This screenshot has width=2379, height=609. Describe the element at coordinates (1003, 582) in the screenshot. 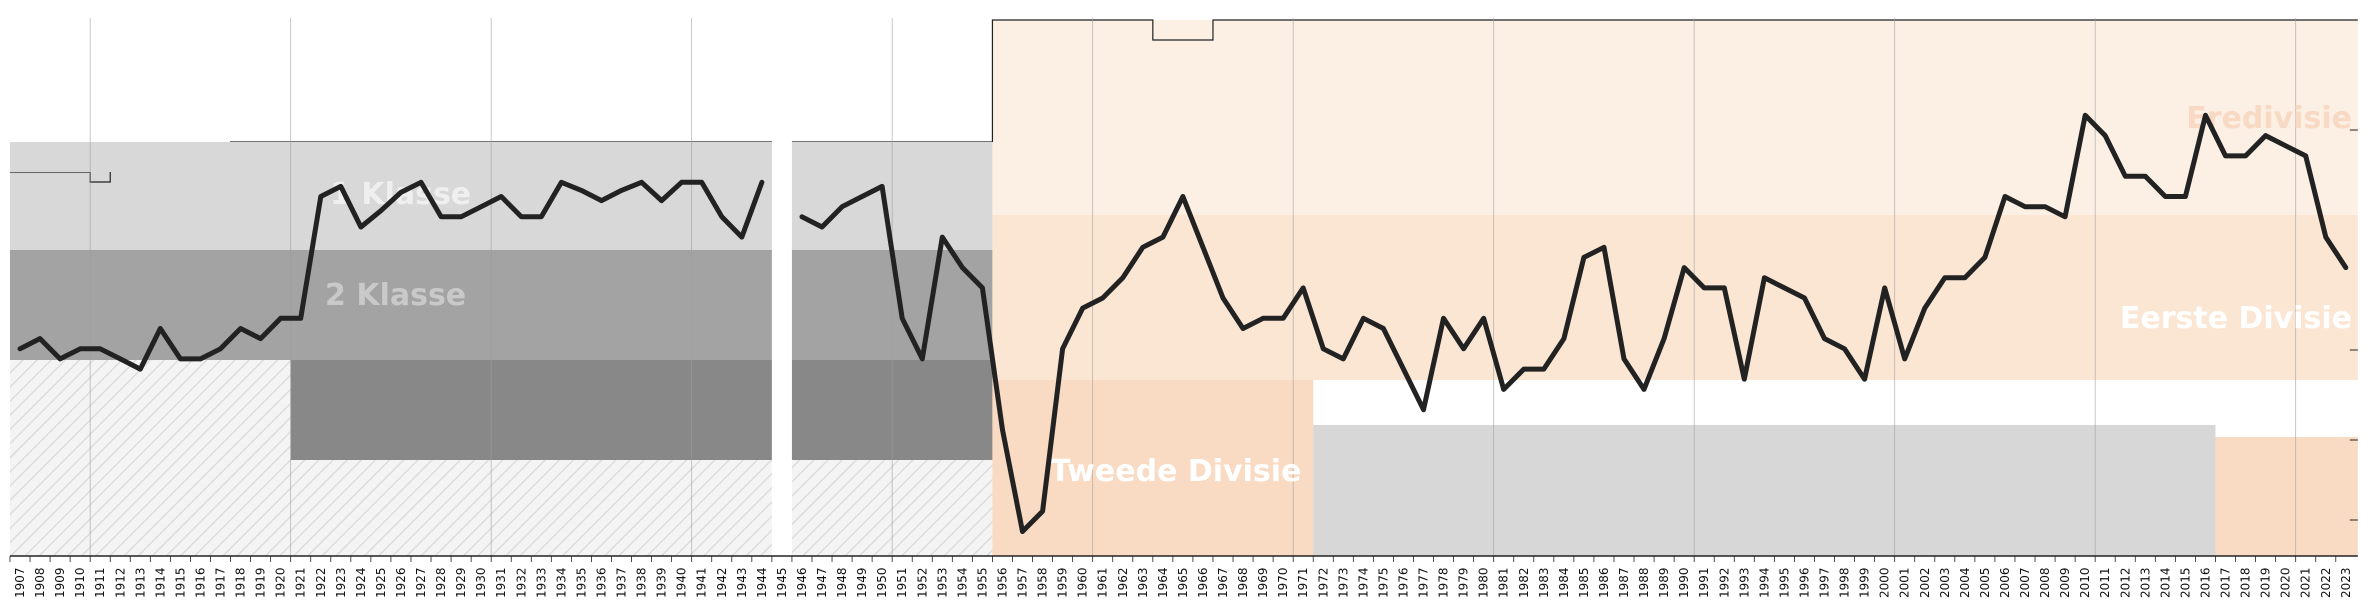

I see `x-tick-label-1956: 1956` at that location.